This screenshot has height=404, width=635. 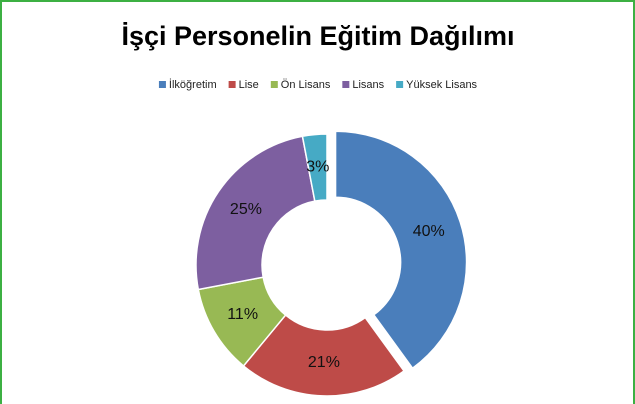 I want to click on legend-label: İlköğretim, so click(x=193, y=84).